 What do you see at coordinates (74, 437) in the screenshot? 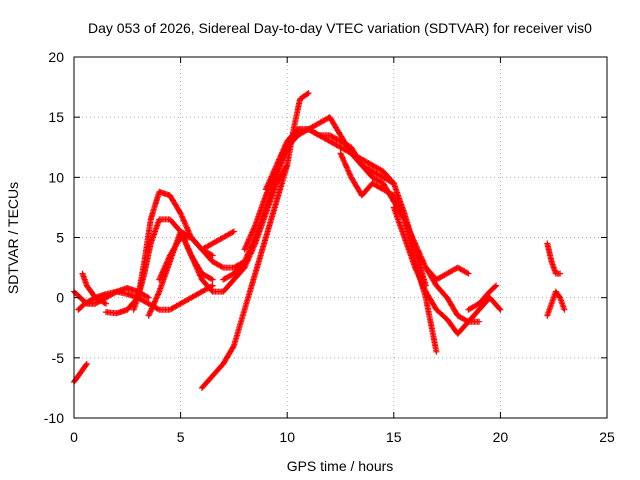
I see `x-tick-label: 0` at bounding box center [74, 437].